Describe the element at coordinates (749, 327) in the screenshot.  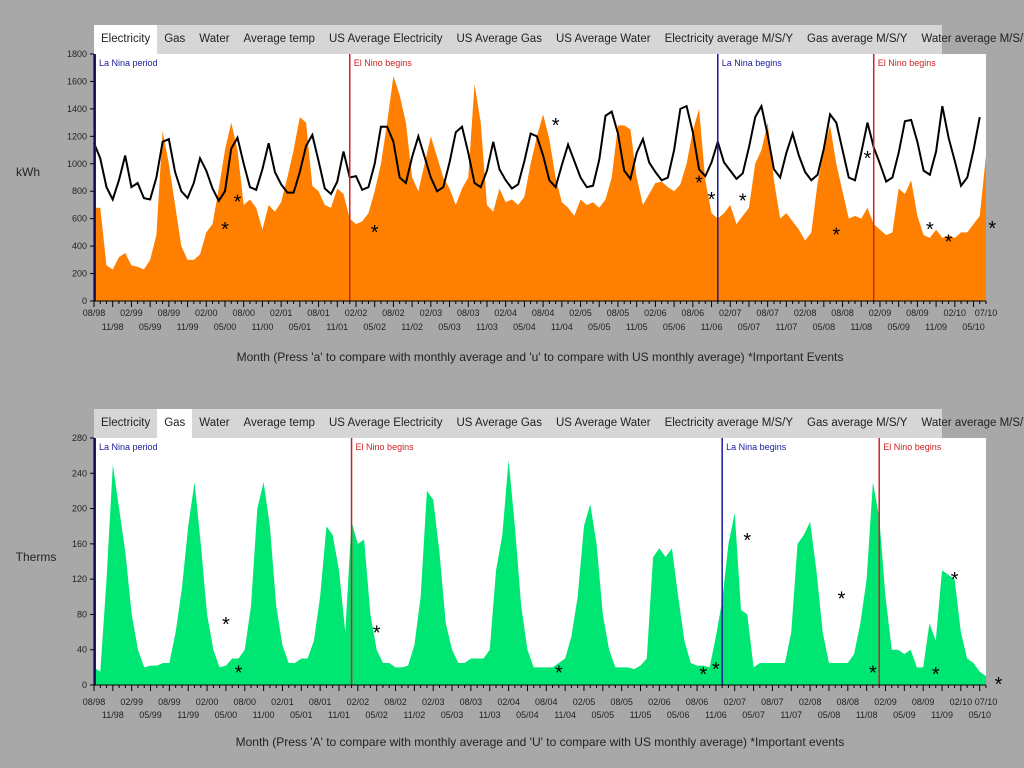
I see `electricity-x-tick-label: 05/07` at that location.